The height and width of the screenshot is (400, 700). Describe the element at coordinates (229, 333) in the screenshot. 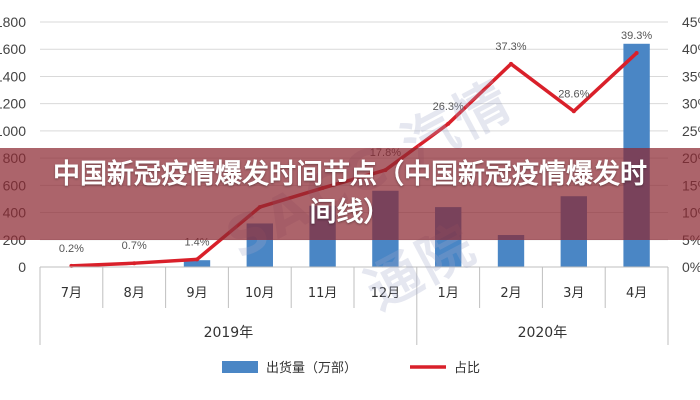

I see `x-group-label: 2019年` at that location.